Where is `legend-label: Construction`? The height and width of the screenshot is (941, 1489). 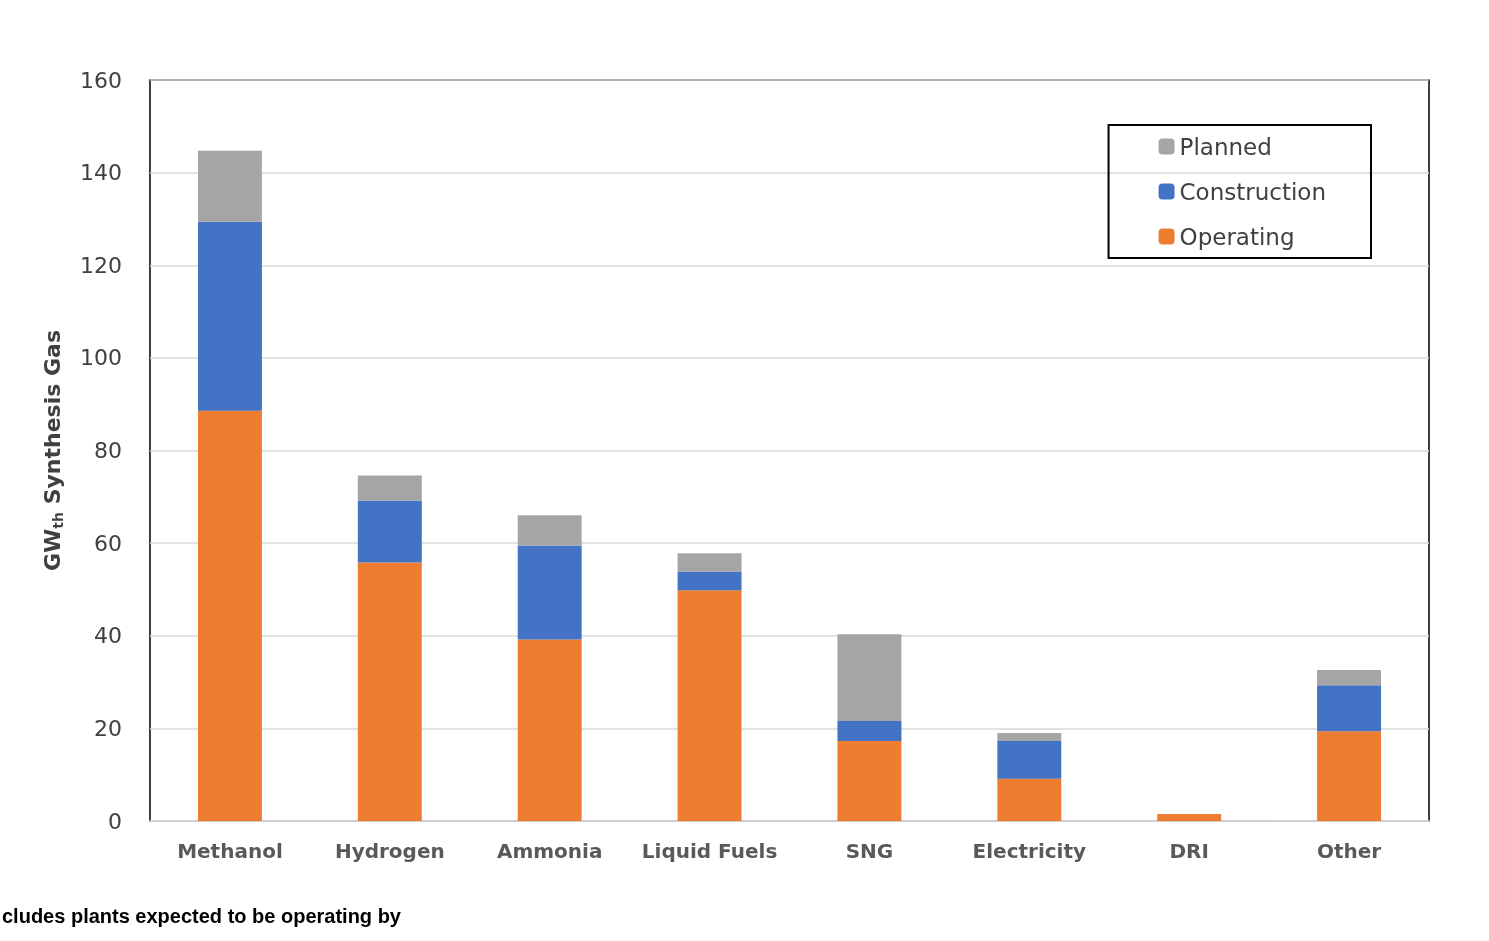 legend-label: Construction is located at coordinates (1253, 191).